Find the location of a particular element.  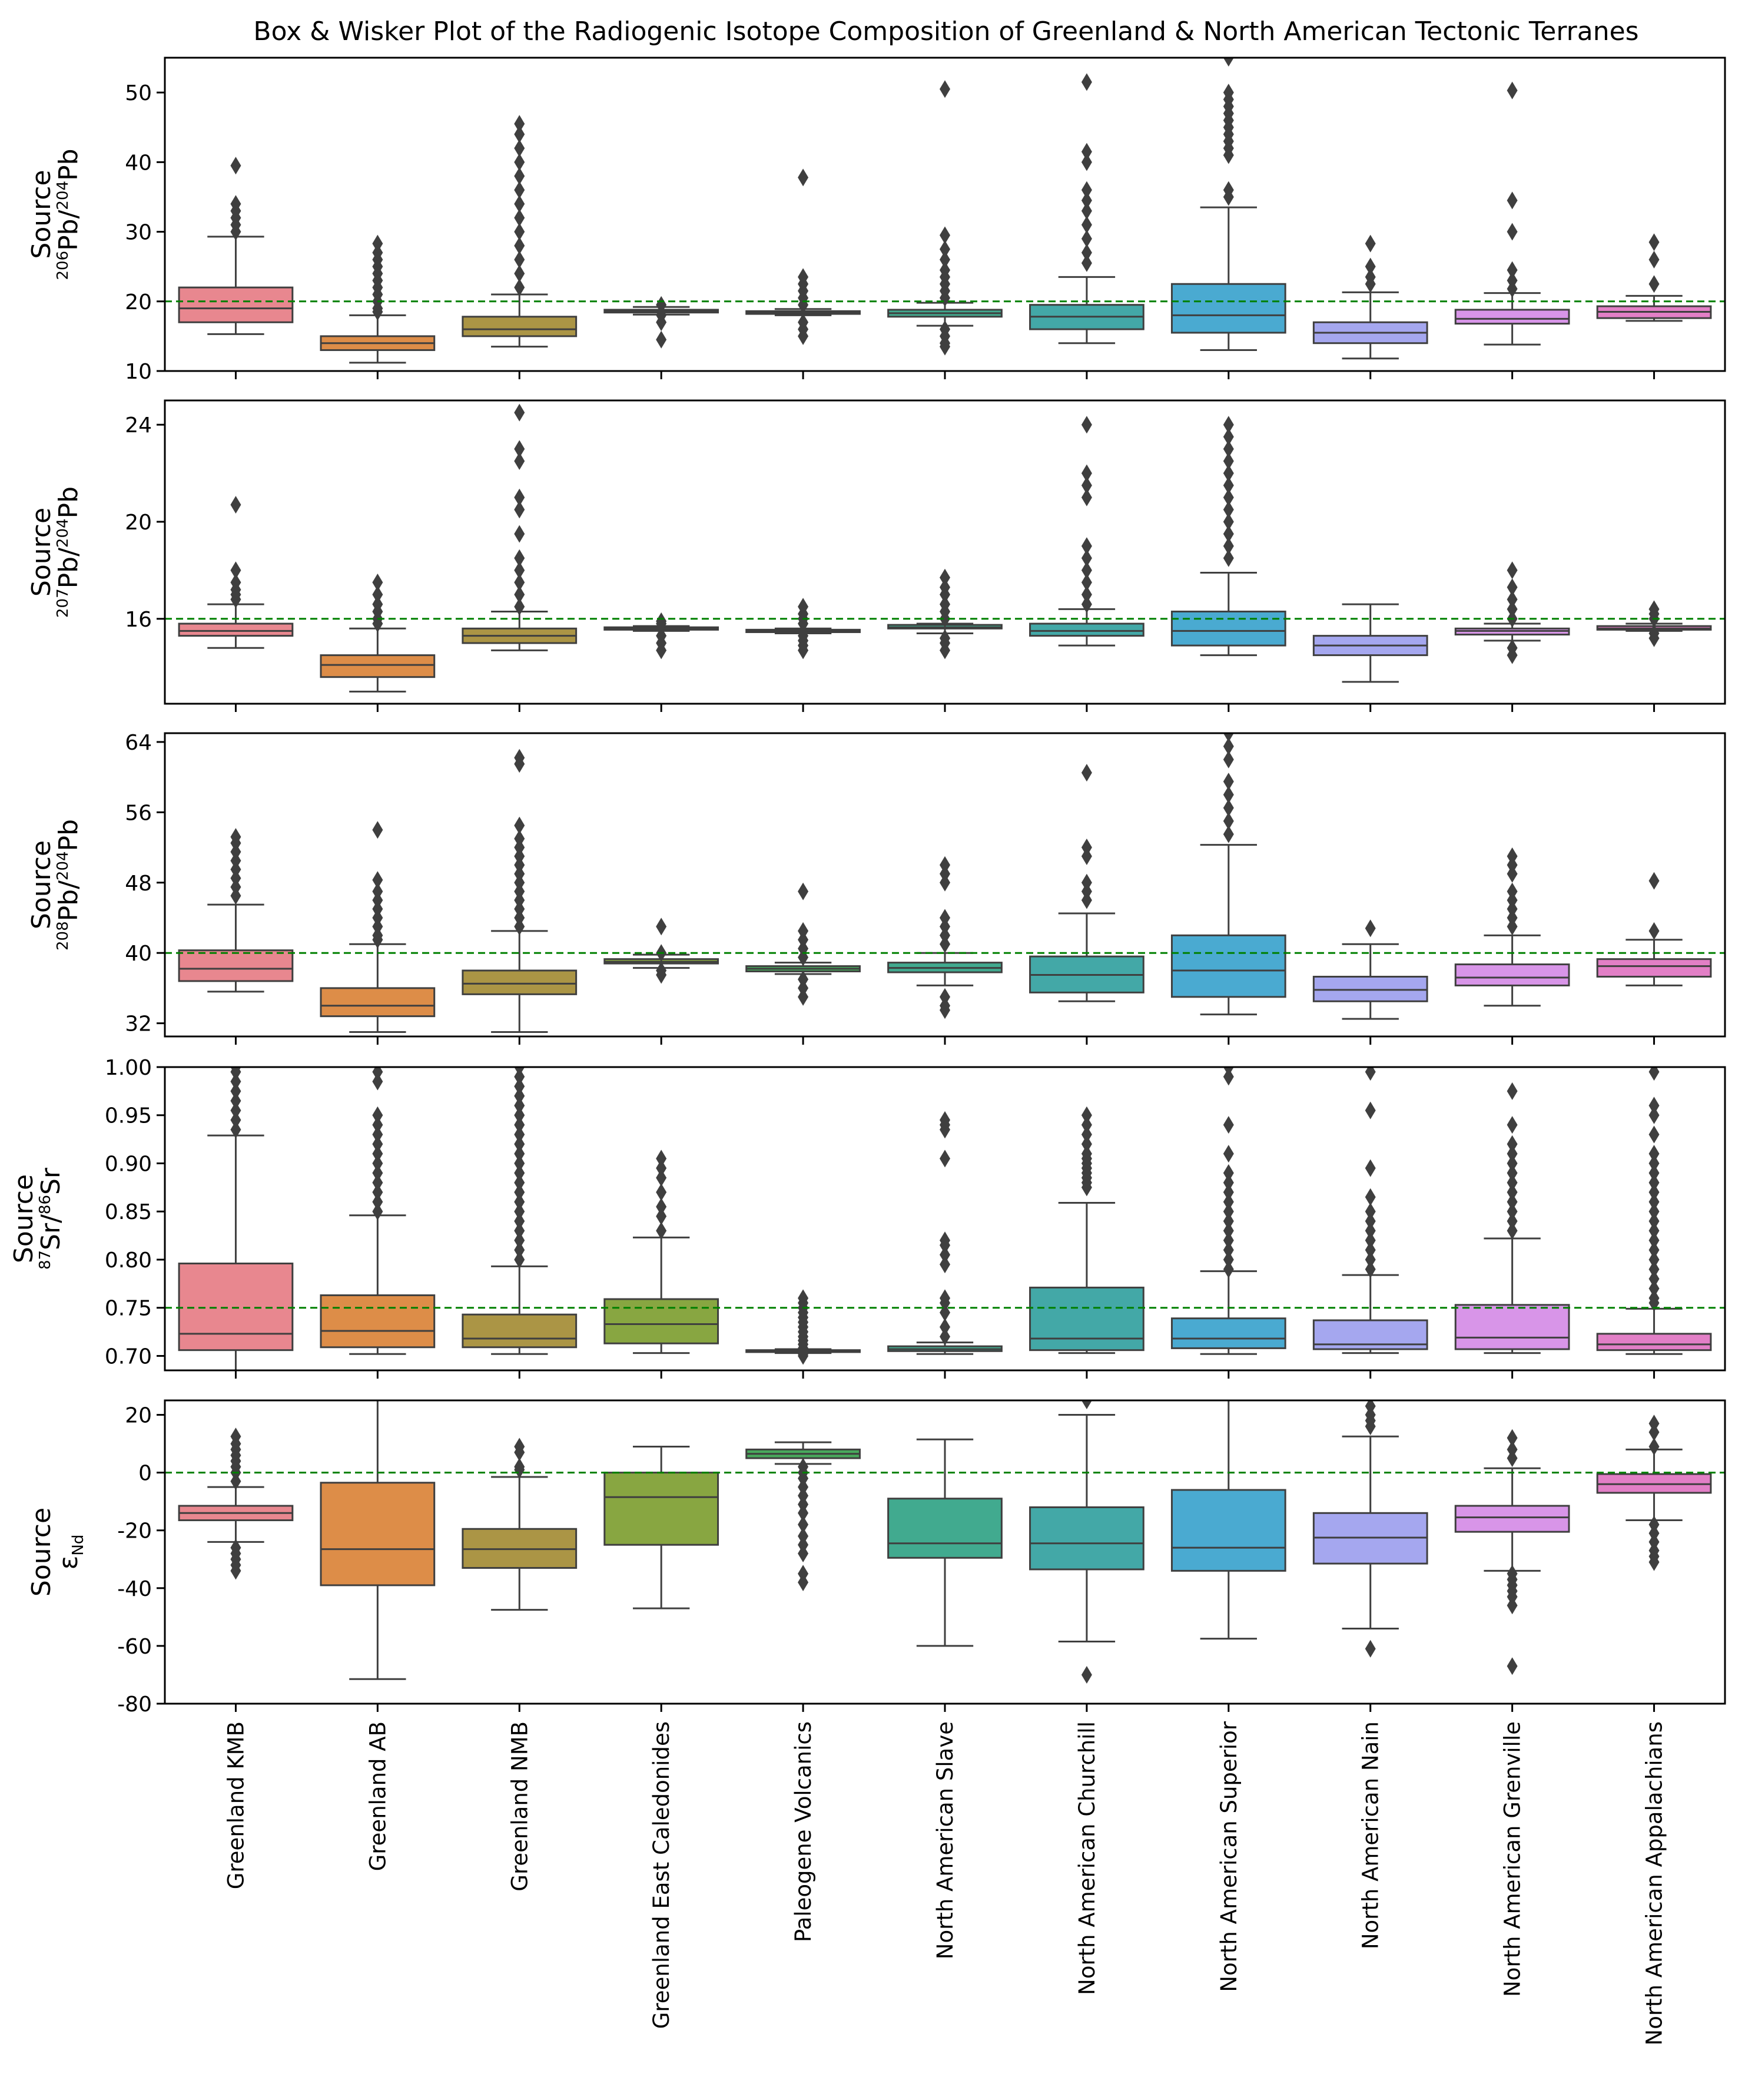

x-category-label: Greenland AB is located at coordinates (377, 1796).